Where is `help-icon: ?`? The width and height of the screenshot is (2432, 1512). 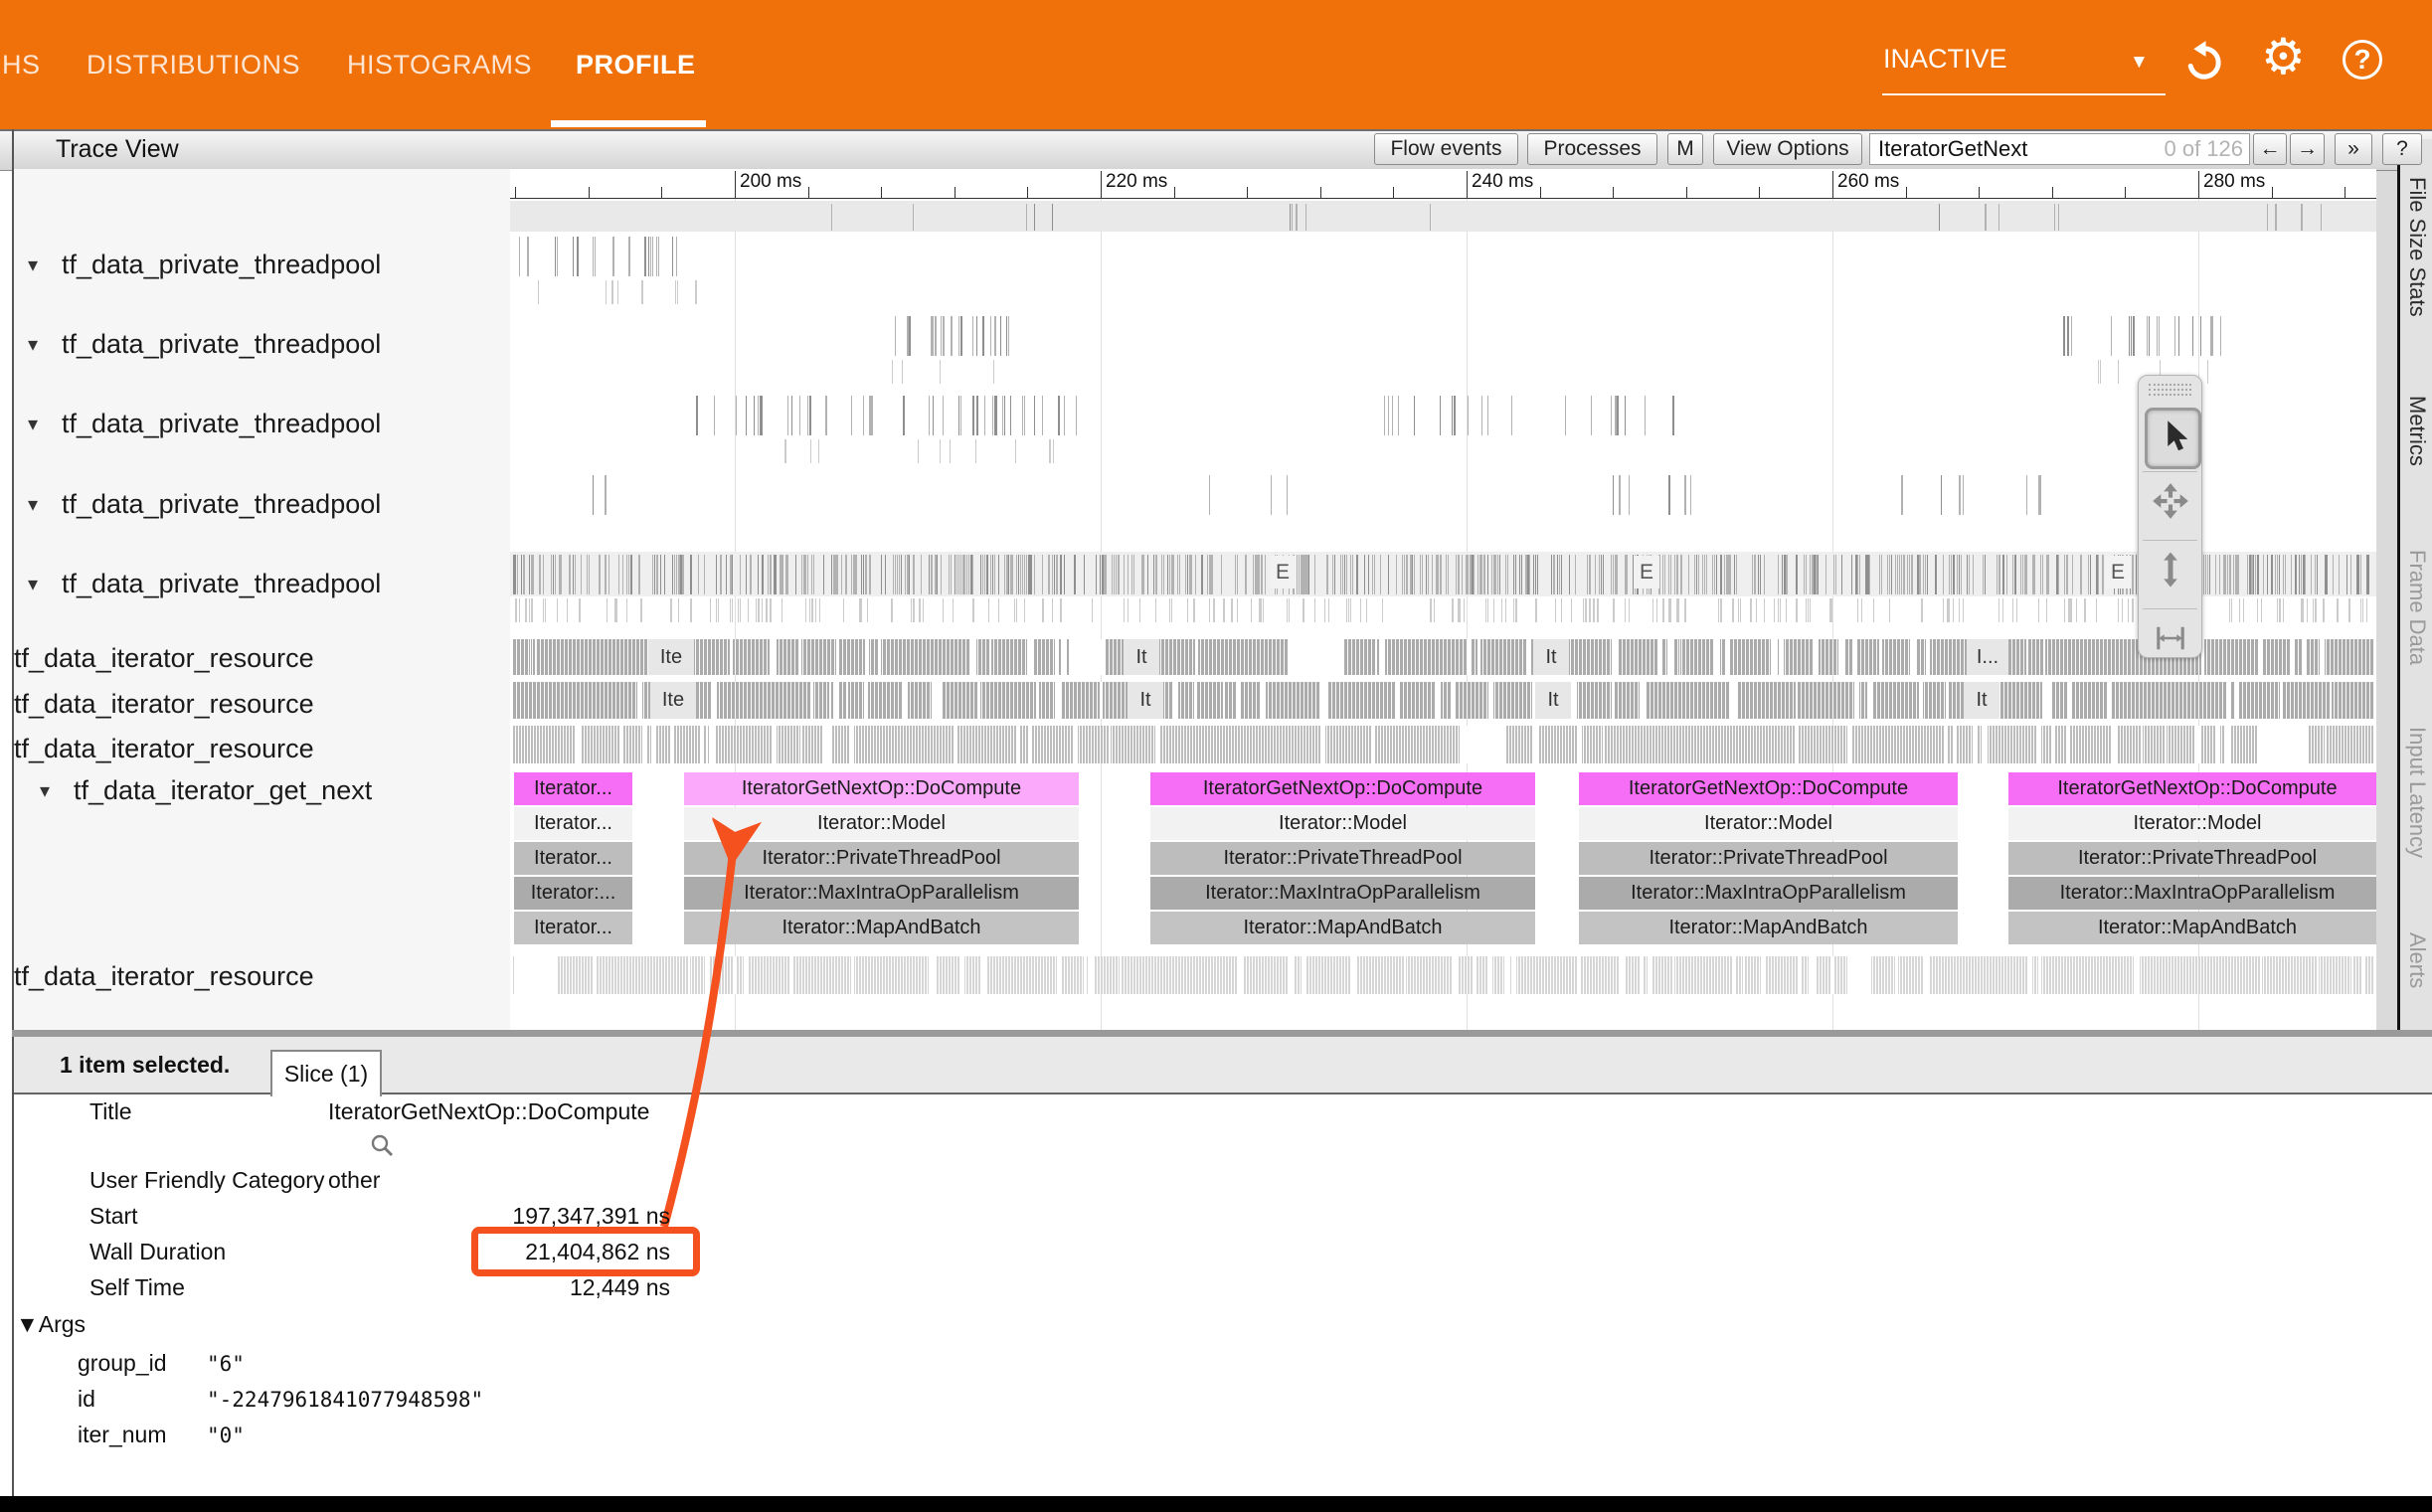 help-icon: ? is located at coordinates (2362, 60).